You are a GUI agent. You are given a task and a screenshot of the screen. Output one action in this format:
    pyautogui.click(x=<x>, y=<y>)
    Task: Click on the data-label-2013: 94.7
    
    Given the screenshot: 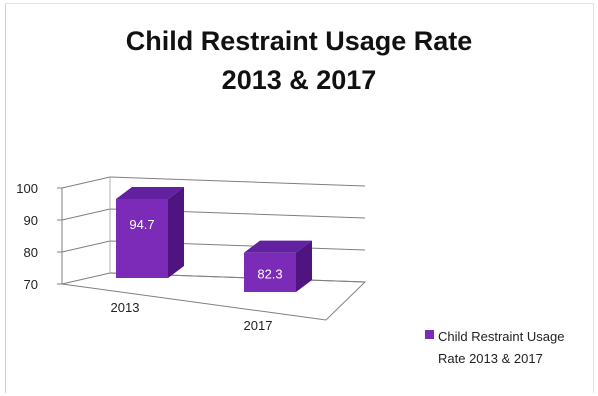 What is the action you would take?
    pyautogui.click(x=141, y=224)
    